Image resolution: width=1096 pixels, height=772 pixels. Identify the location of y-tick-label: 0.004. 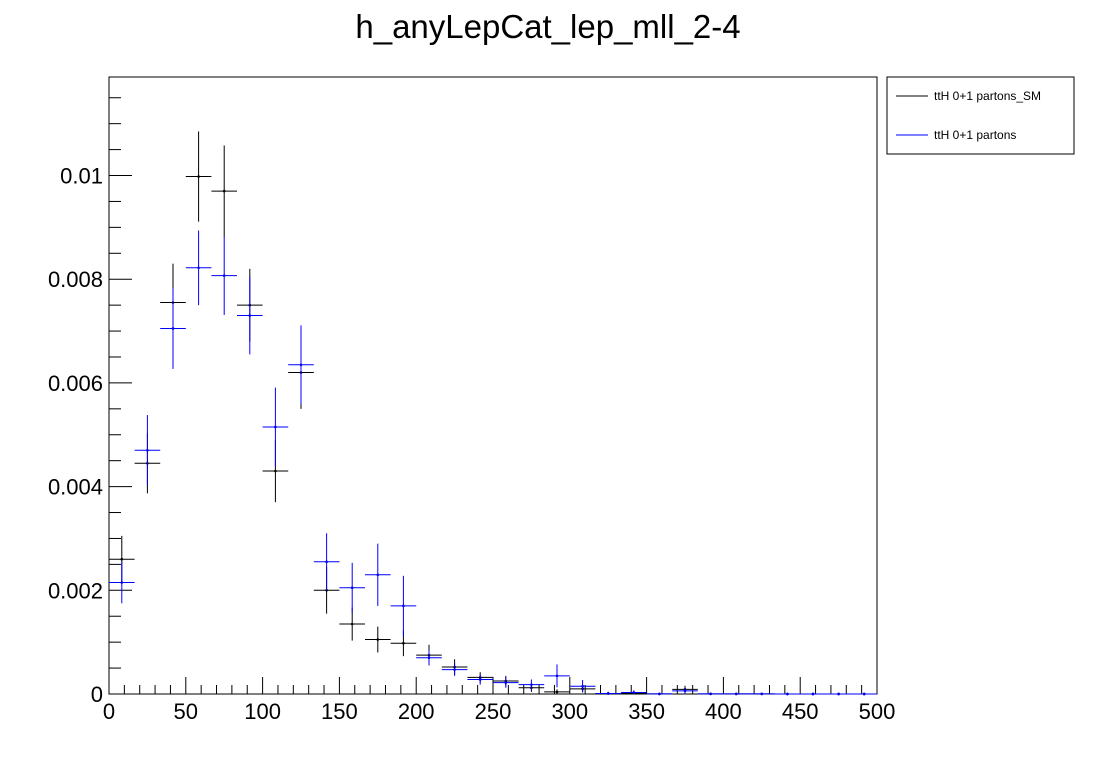
(75, 487).